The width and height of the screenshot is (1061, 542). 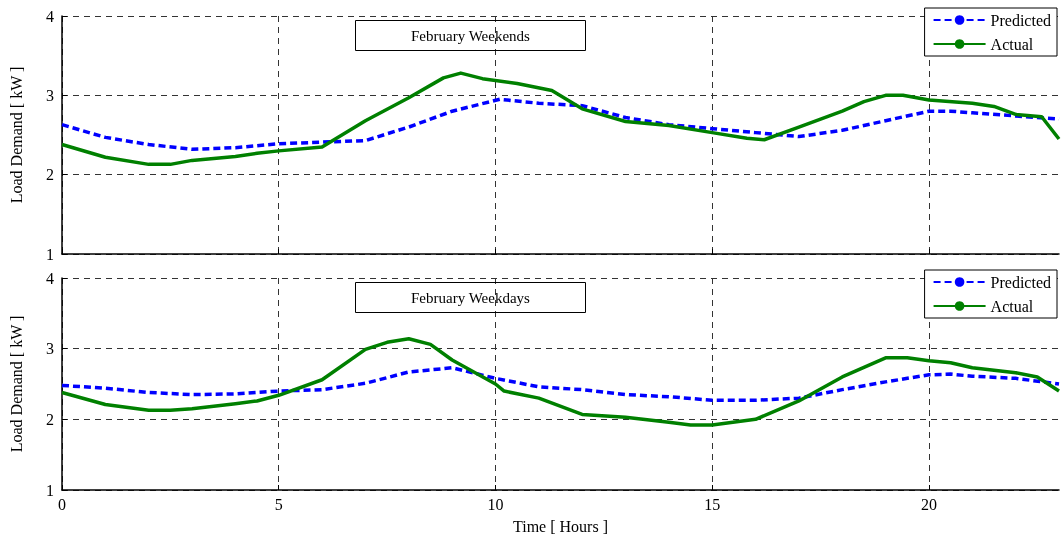 I want to click on x-tick-label: 10, so click(x=495, y=504).